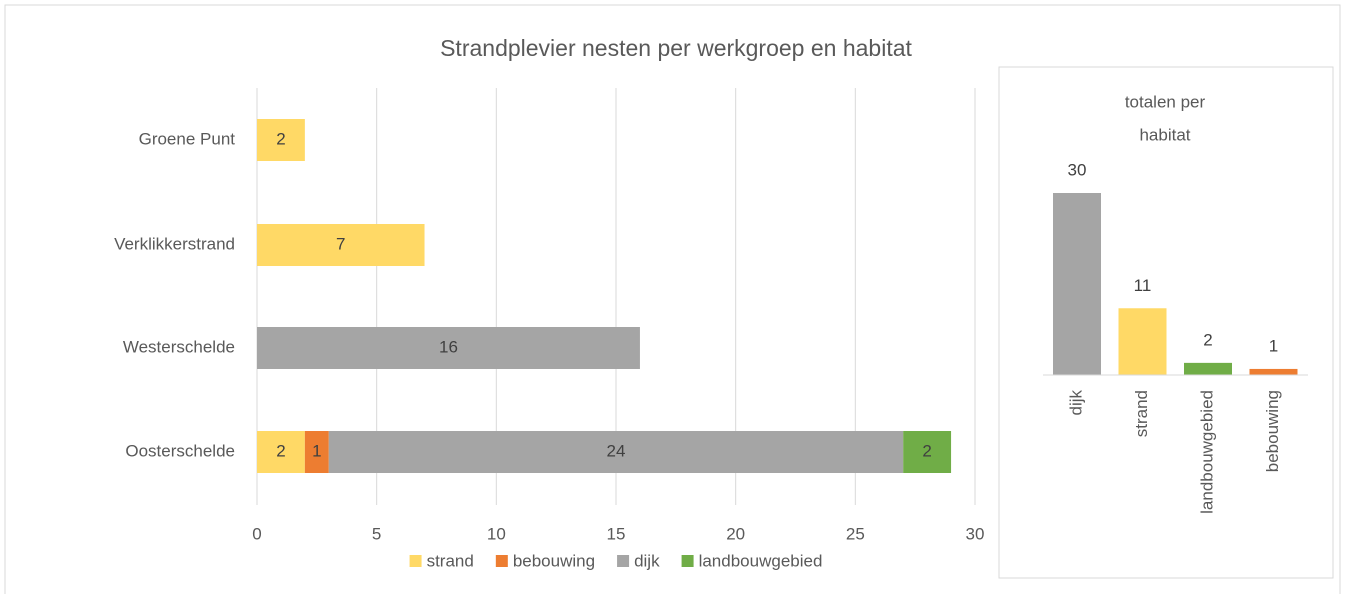 This screenshot has height=594, width=1349. I want to click on y-tick-label: Westerschelde, so click(179, 346).